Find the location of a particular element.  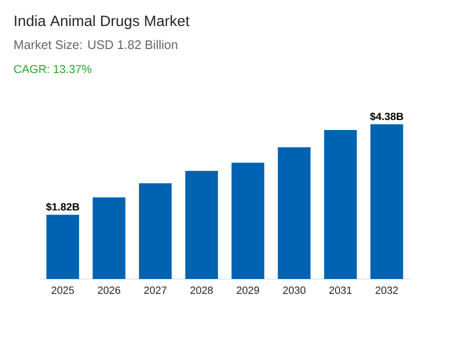

data-label: $4.38B is located at coordinates (387, 116).